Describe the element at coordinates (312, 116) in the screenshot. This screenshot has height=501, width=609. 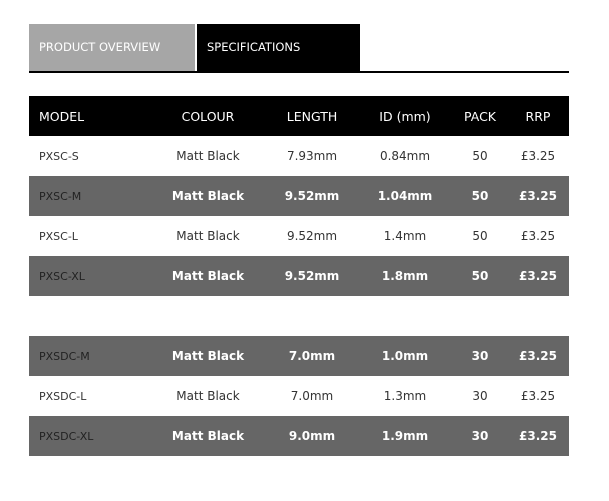
I see `header-length: LENGTH` at that location.